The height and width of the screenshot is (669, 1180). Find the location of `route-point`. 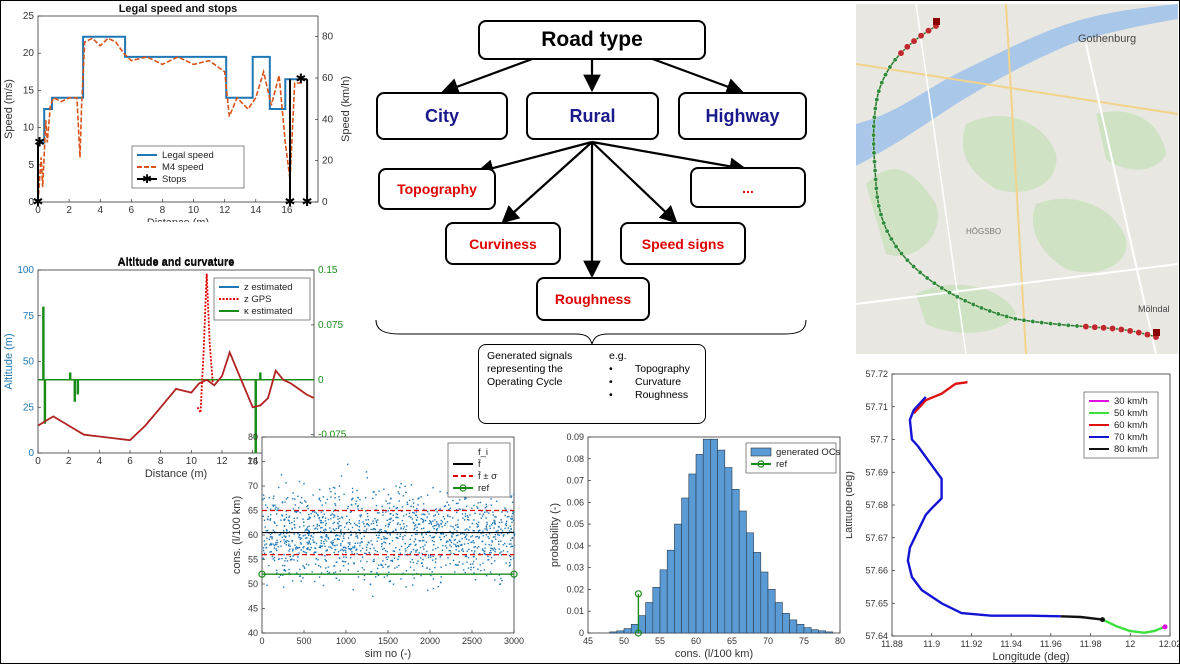

route-point is located at coordinates (1102, 620).